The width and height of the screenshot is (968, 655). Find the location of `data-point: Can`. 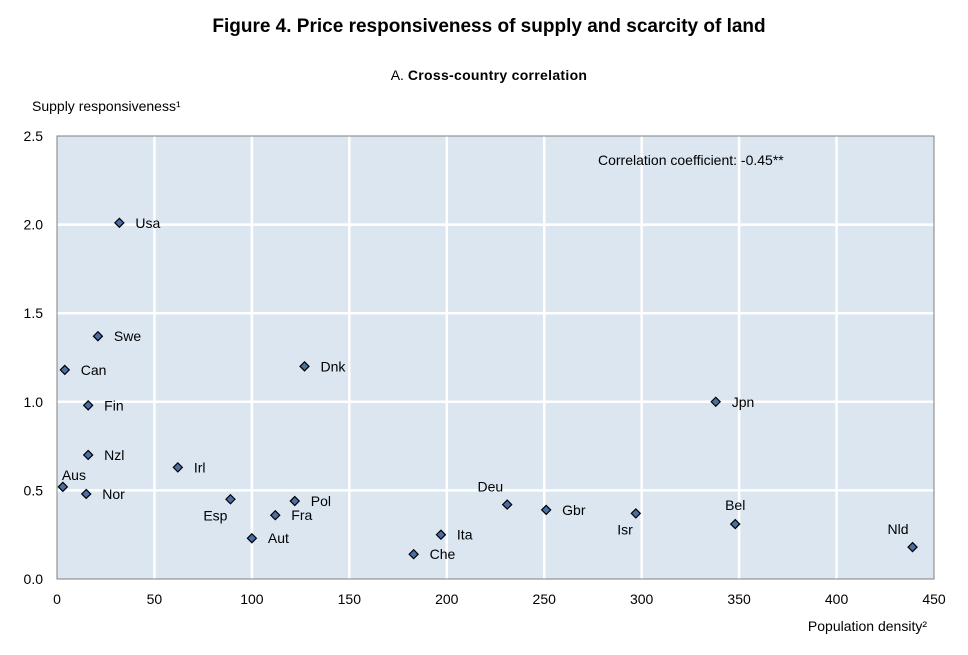

data-point: Can is located at coordinates (83, 370).